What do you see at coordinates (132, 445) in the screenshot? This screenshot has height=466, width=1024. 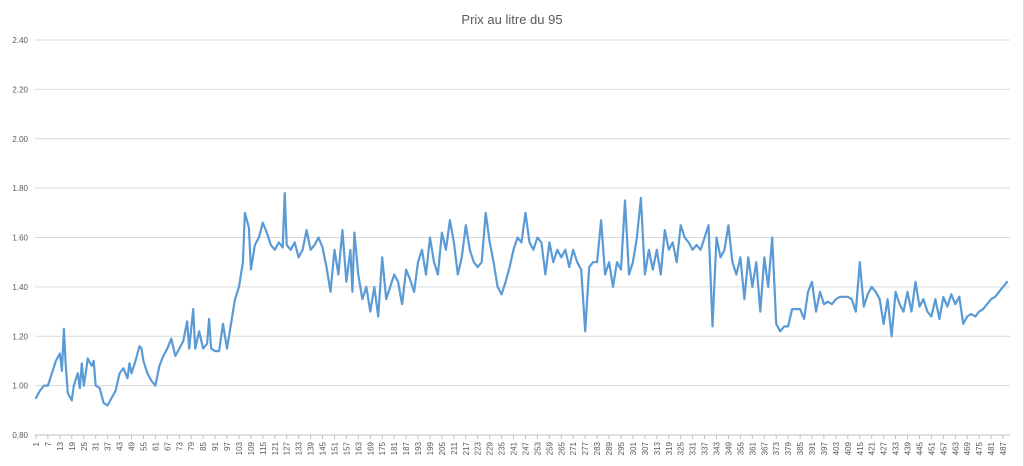 I see `x-tick-label: 49` at bounding box center [132, 445].